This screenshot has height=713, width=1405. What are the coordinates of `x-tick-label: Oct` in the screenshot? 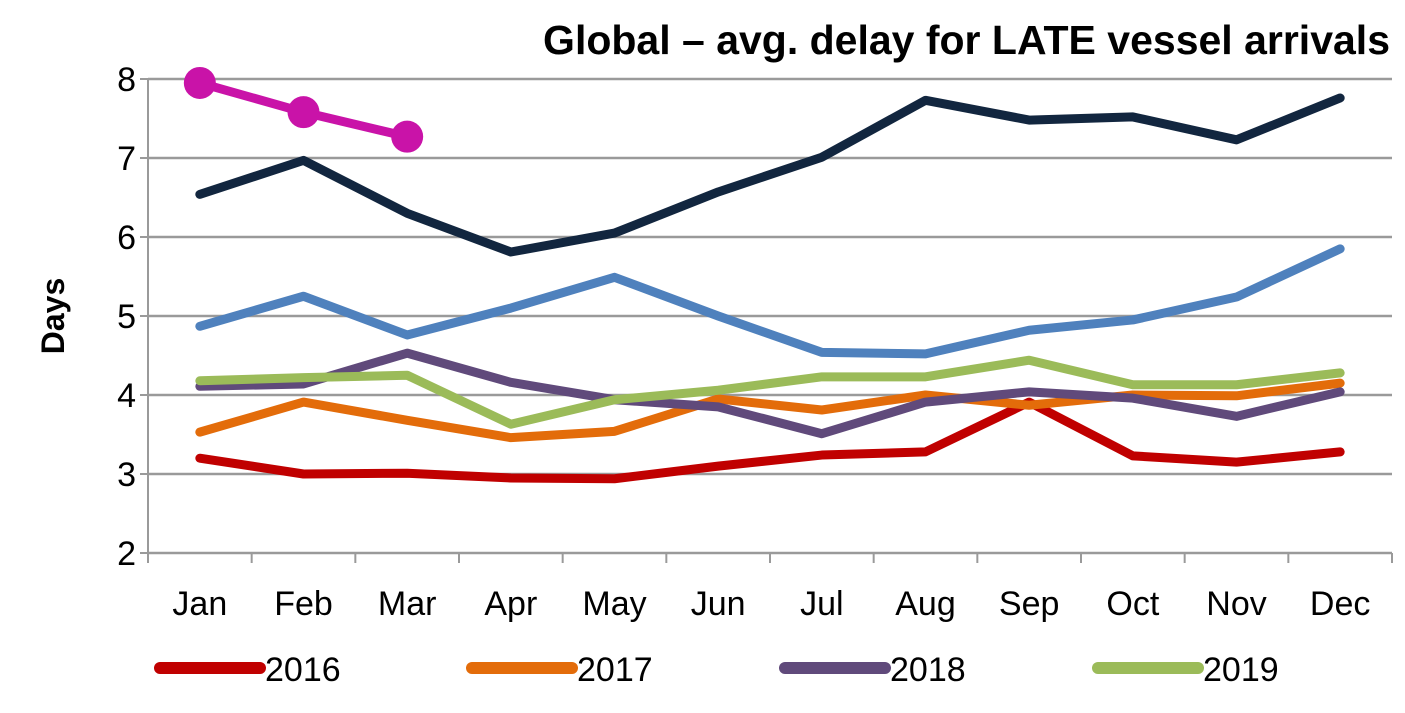 It's located at (1132, 604).